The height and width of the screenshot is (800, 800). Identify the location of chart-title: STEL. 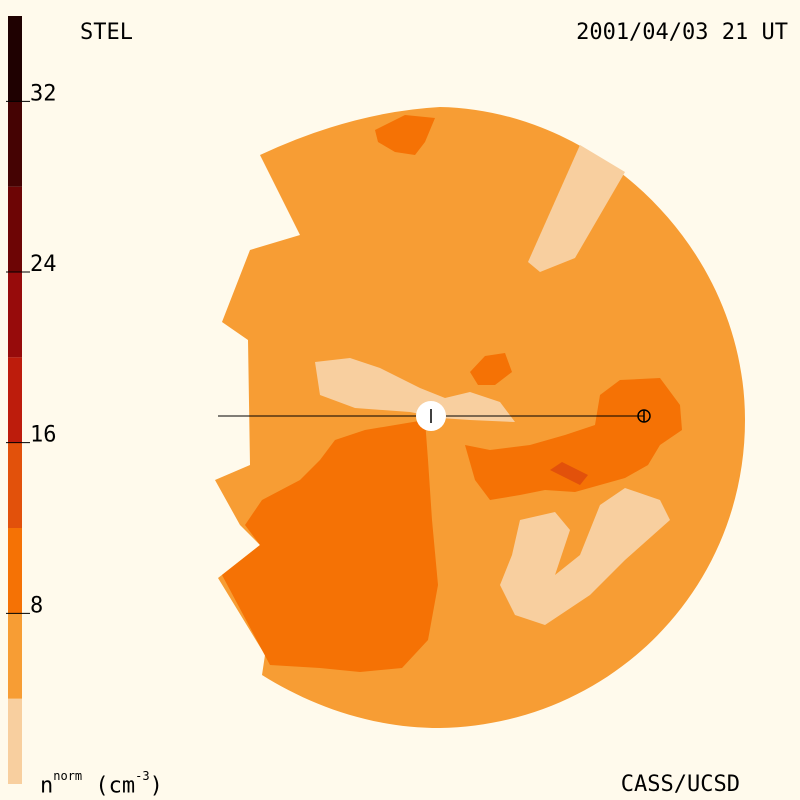
(106, 32).